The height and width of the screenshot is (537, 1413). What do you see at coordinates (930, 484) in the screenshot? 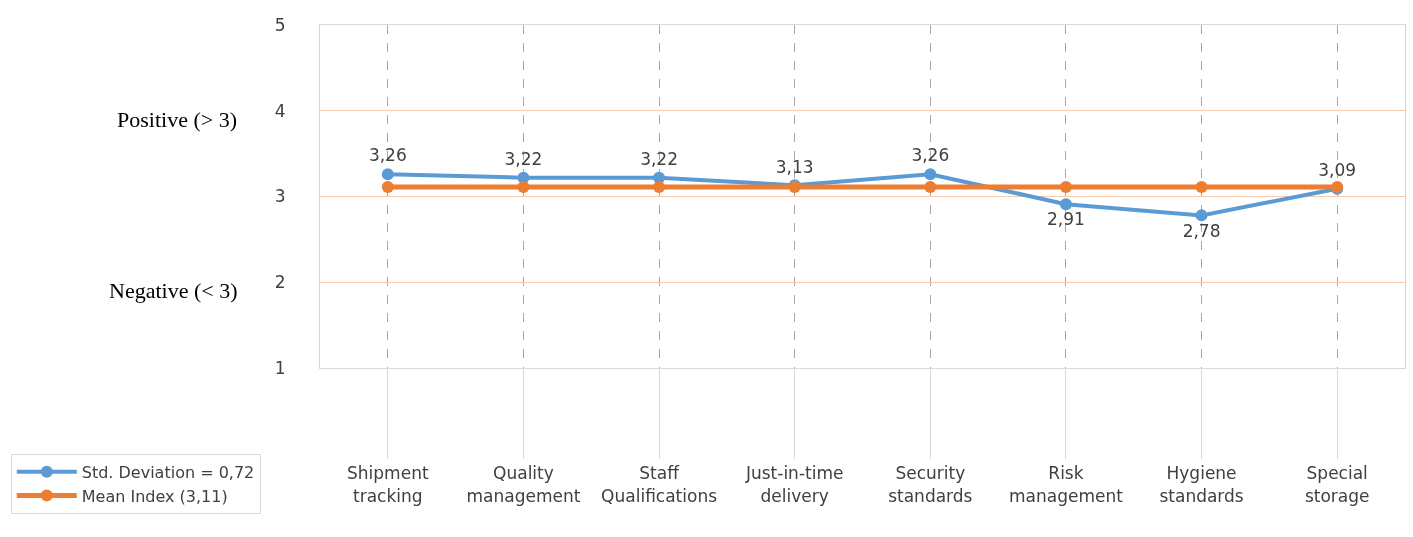
I see `x-tick-label: Security standards` at bounding box center [930, 484].